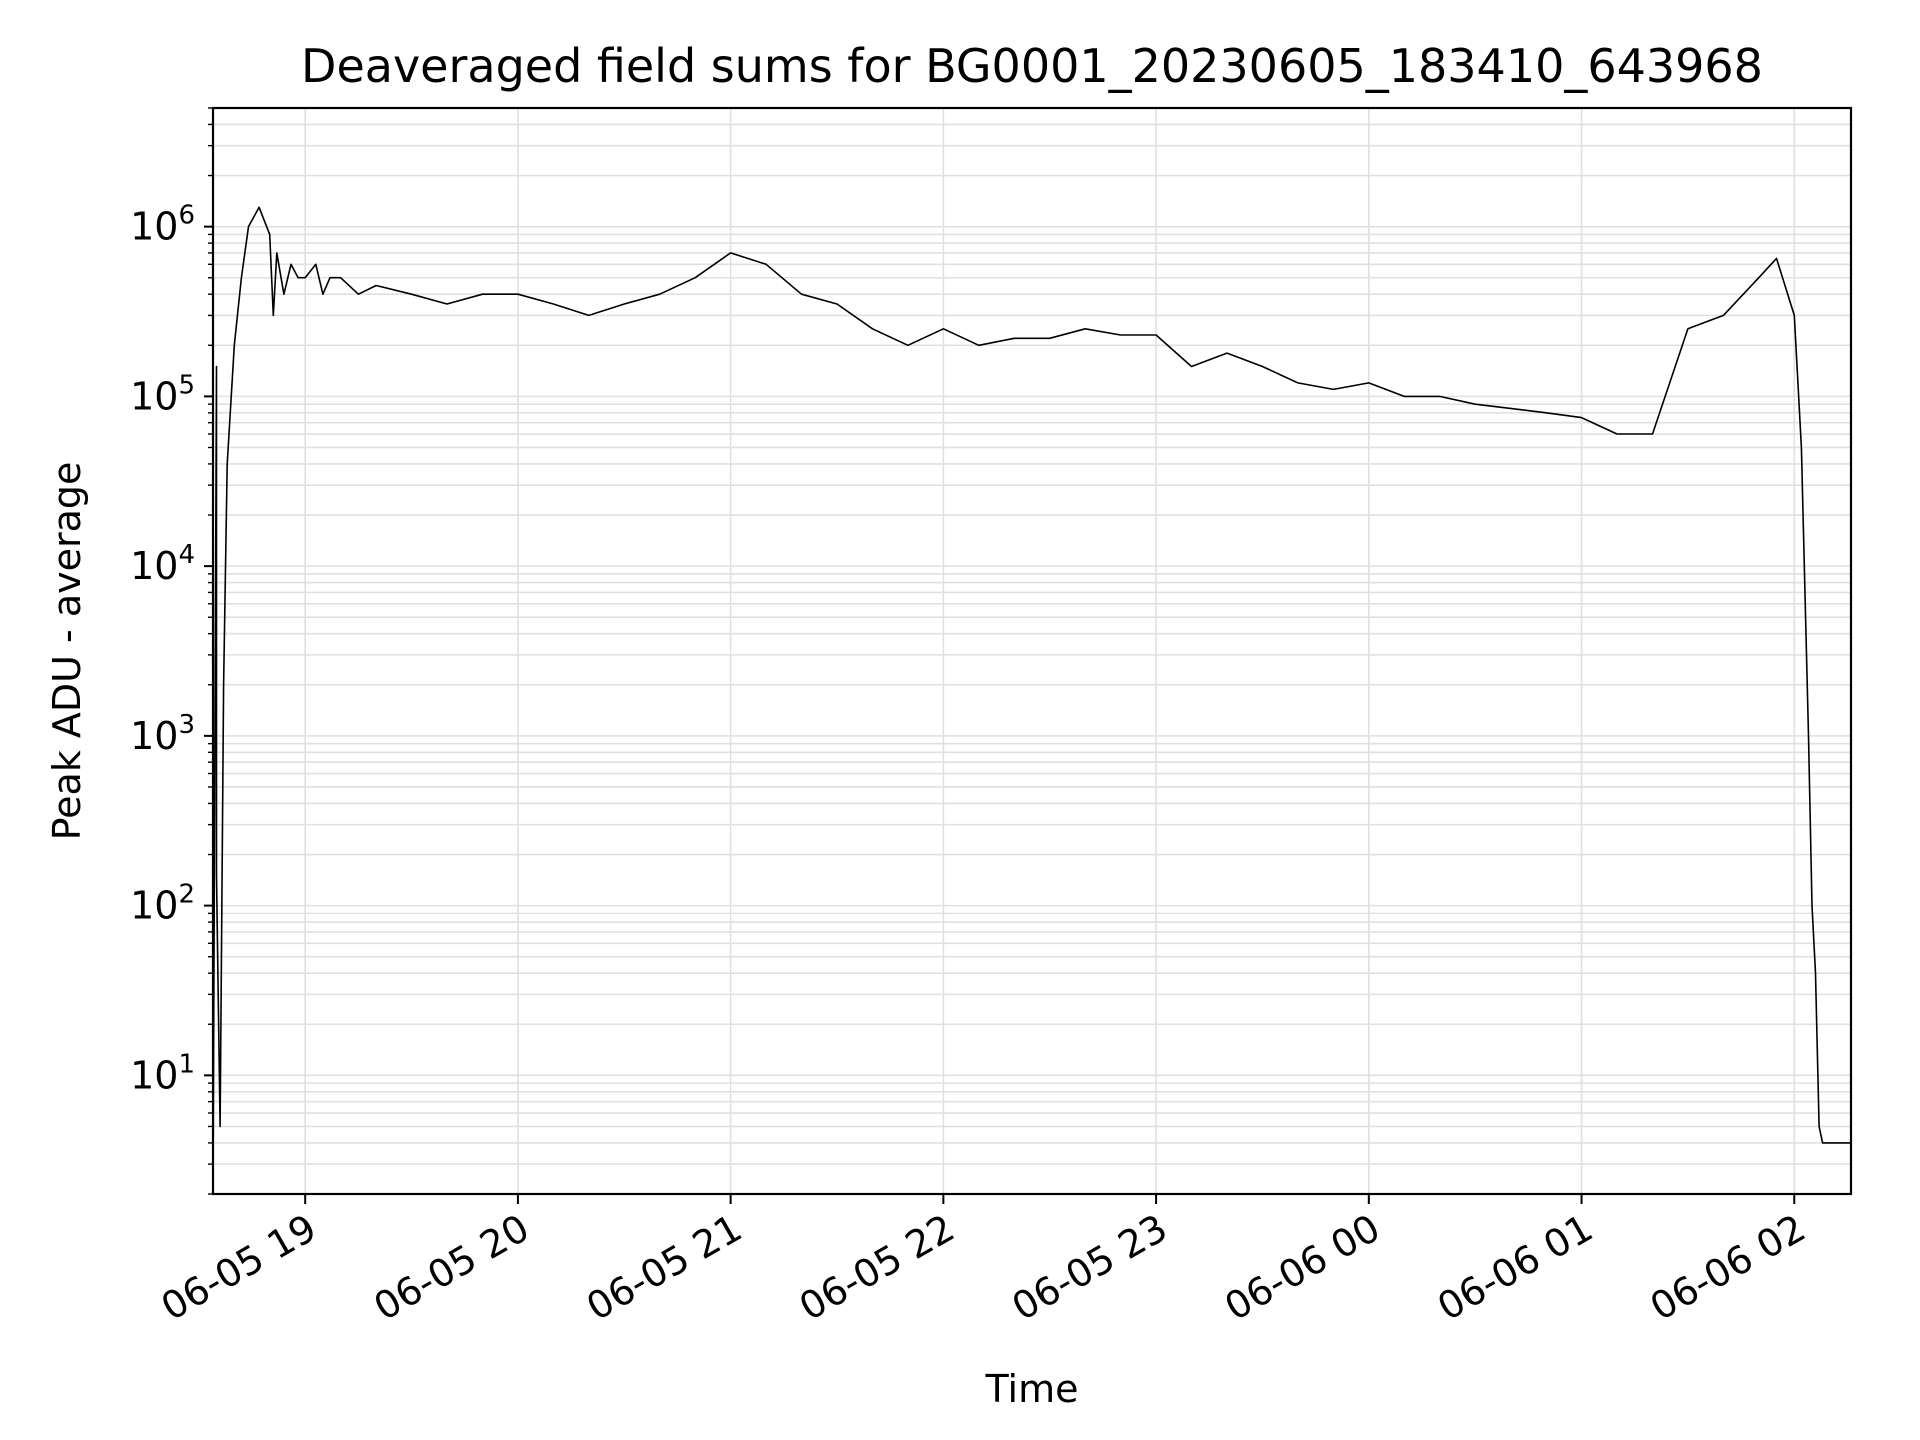 The image size is (1920, 1440). I want to click on y-tick-exponent: 1, so click(186, 1064).